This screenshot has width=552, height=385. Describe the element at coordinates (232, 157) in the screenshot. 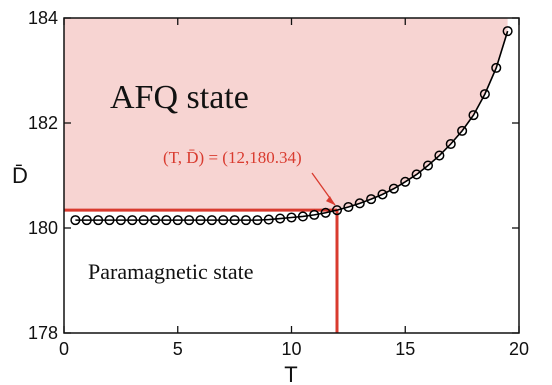

I see `critical-point-annotation: (T, D̄) = (12,180.34)` at that location.